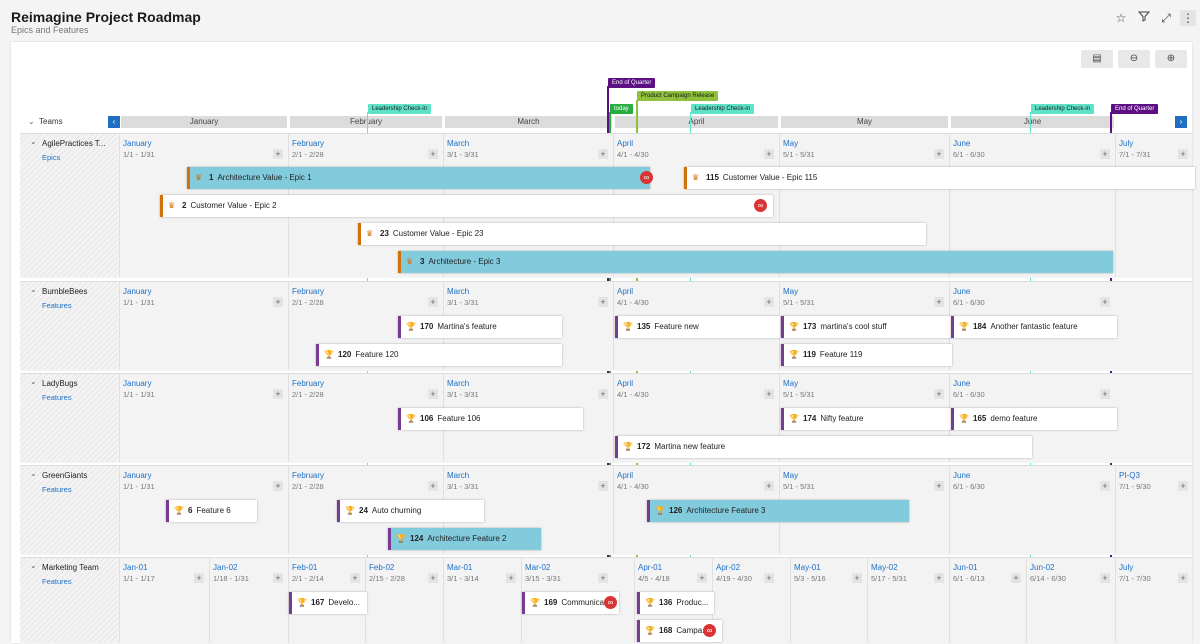  Describe the element at coordinates (884, 567) in the screenshot. I see `iteration-name: May-02` at that location.